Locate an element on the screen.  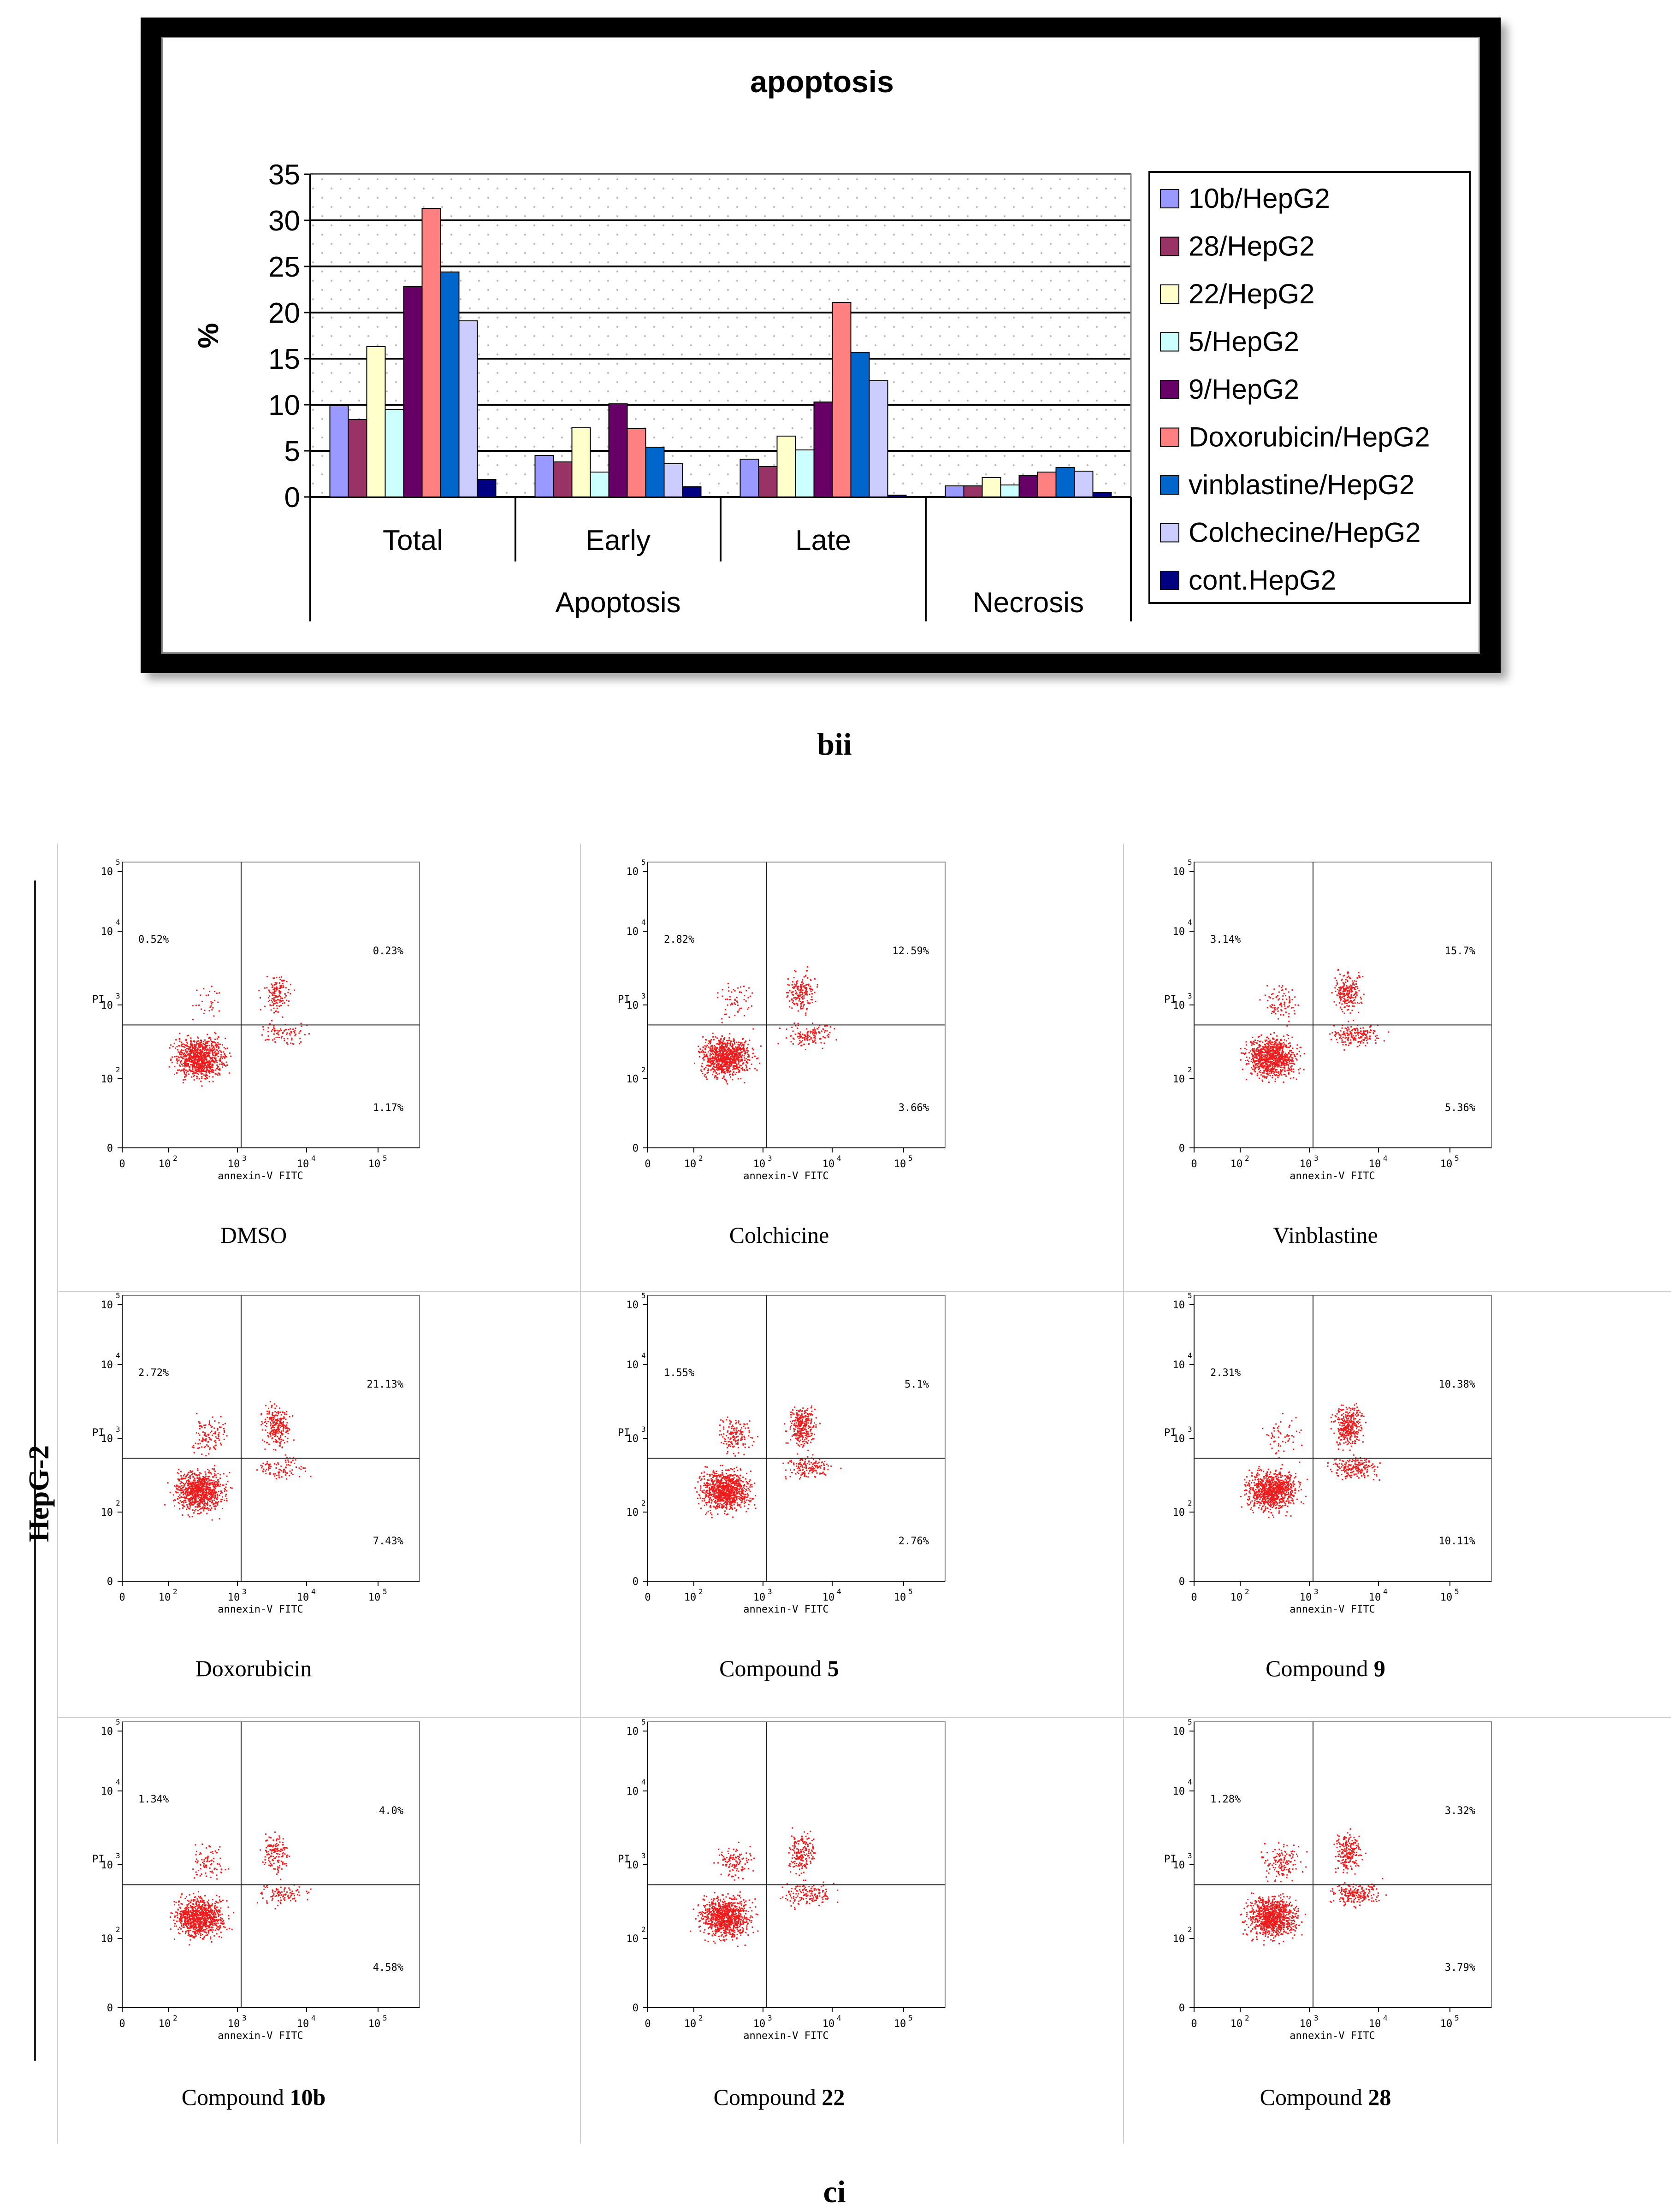
legend-swatch is located at coordinates (1169, 485).